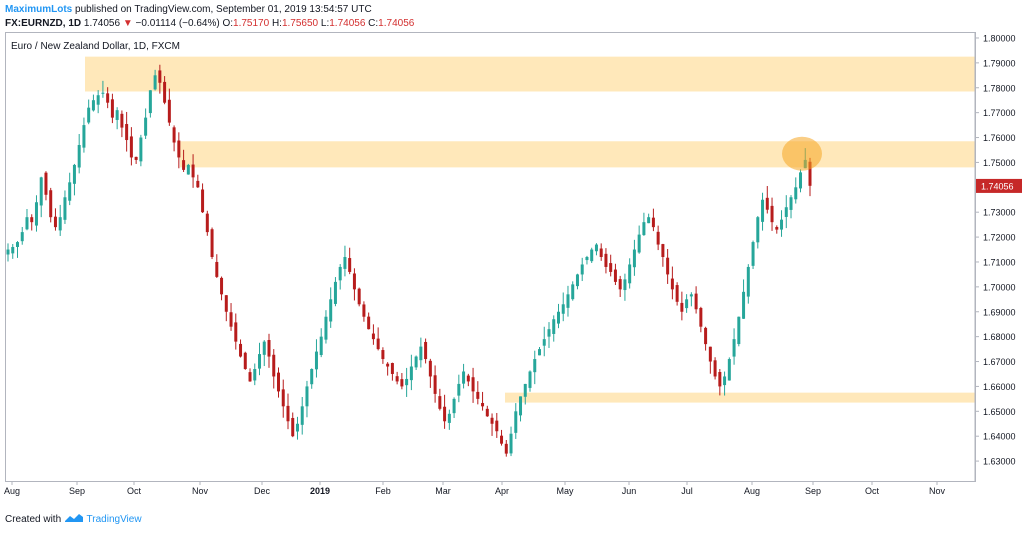 The width and height of the screenshot is (1024, 533). I want to click on price-tick-label: 1.75000, so click(999, 163).